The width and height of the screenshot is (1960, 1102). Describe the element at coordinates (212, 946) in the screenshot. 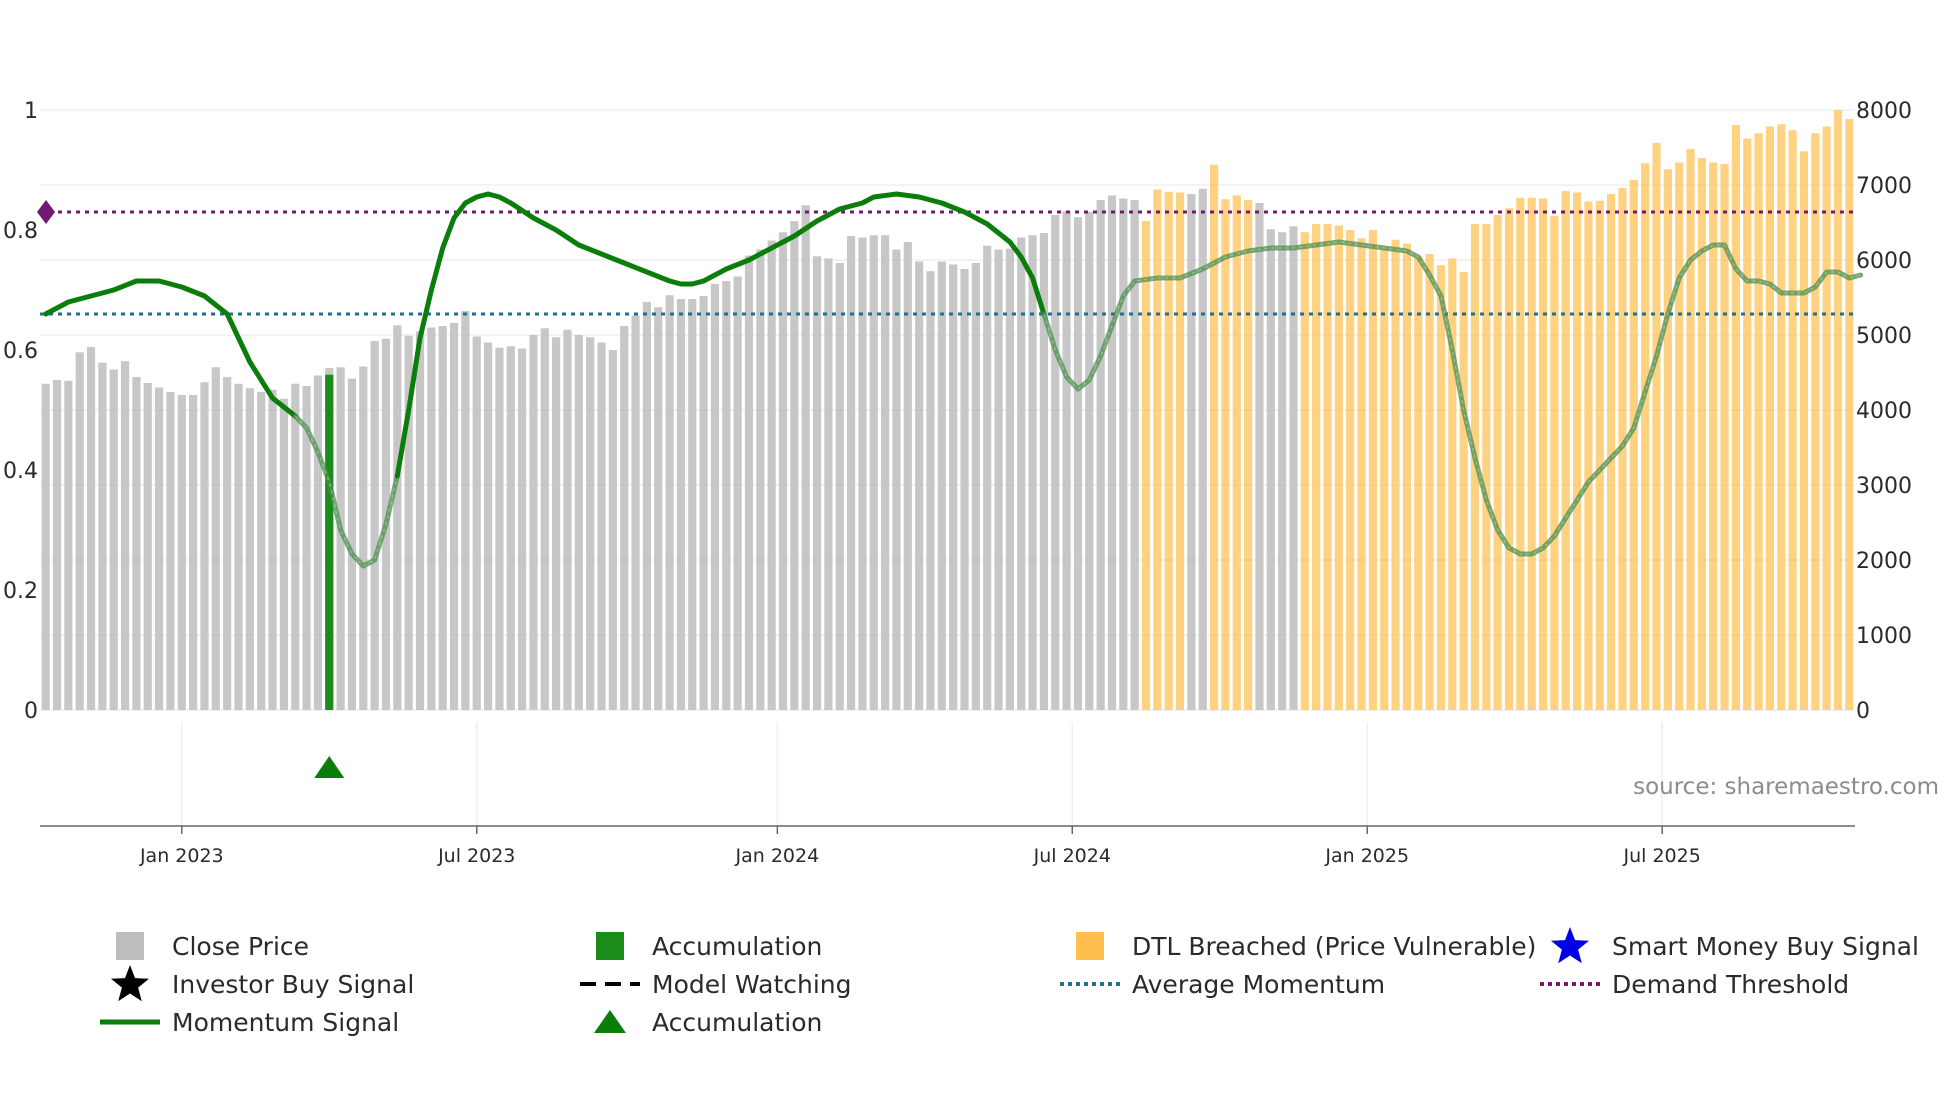

I see `legend-item: Close Price` at that location.